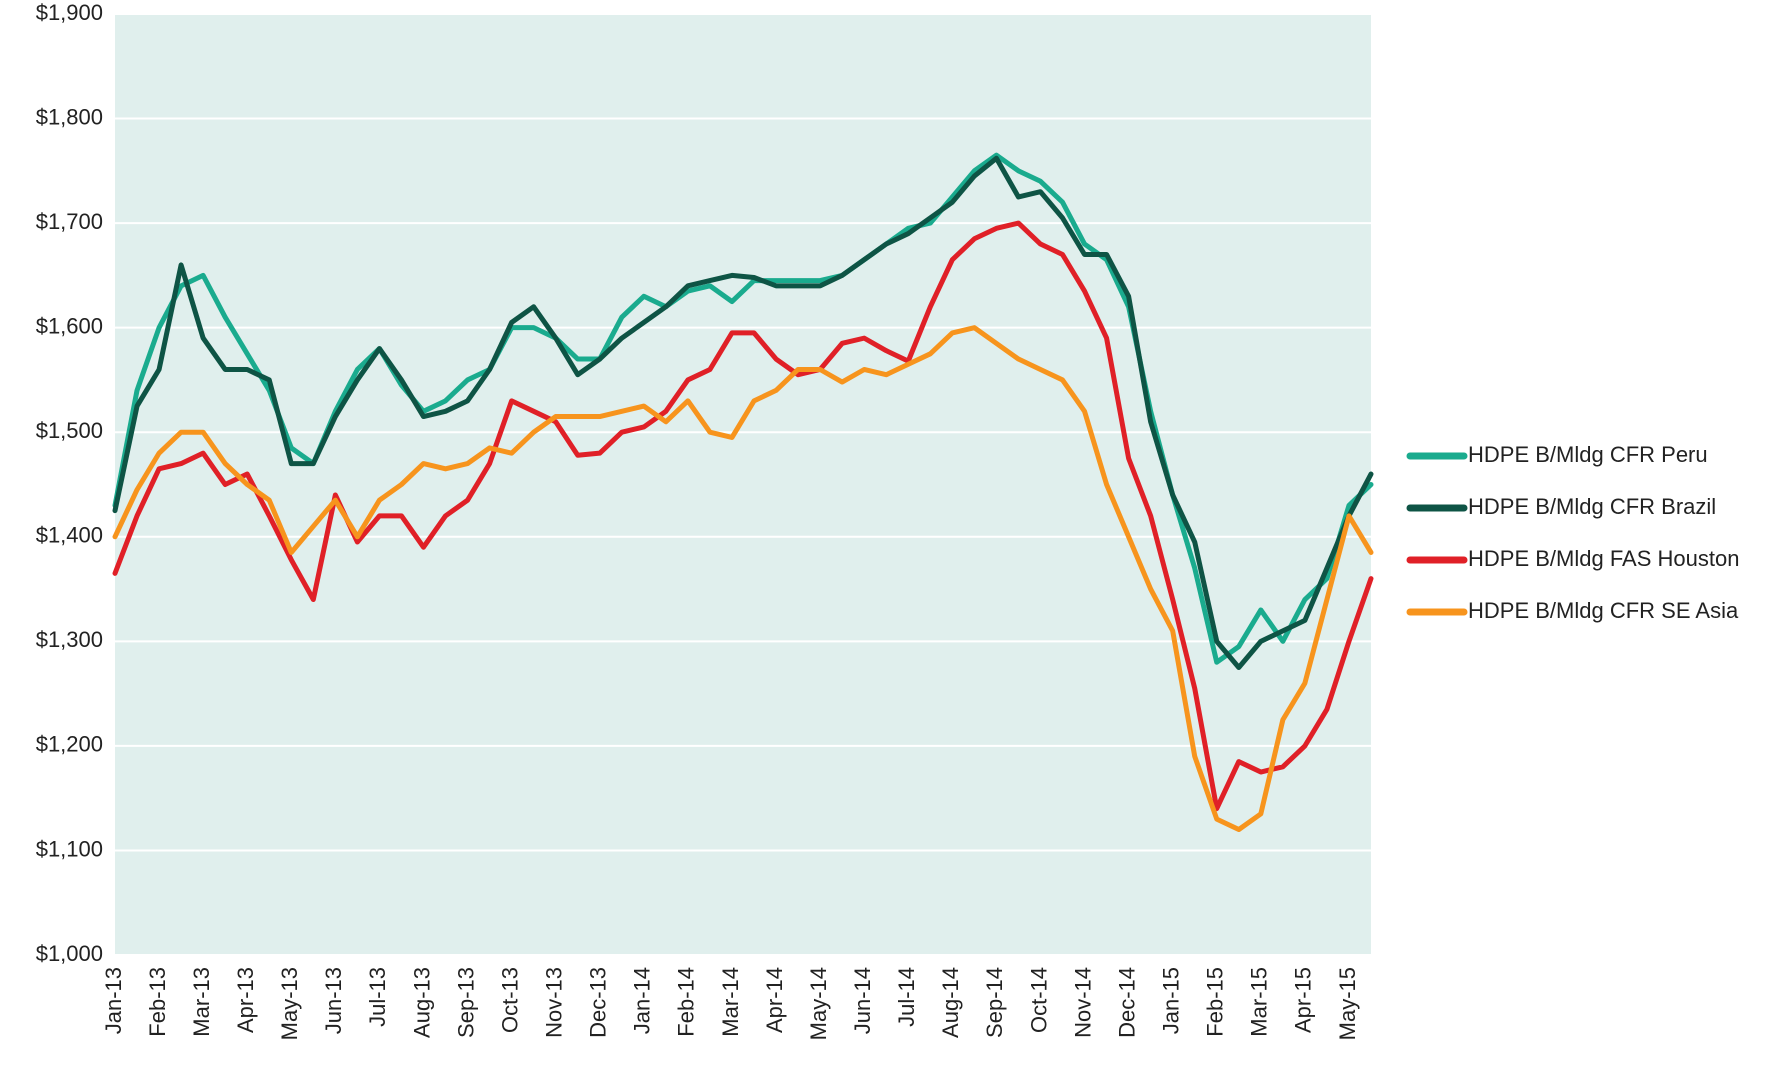 Image resolution: width=1792 pixels, height=1065 pixels. I want to click on y-tick-label: $1,400, so click(69, 535).